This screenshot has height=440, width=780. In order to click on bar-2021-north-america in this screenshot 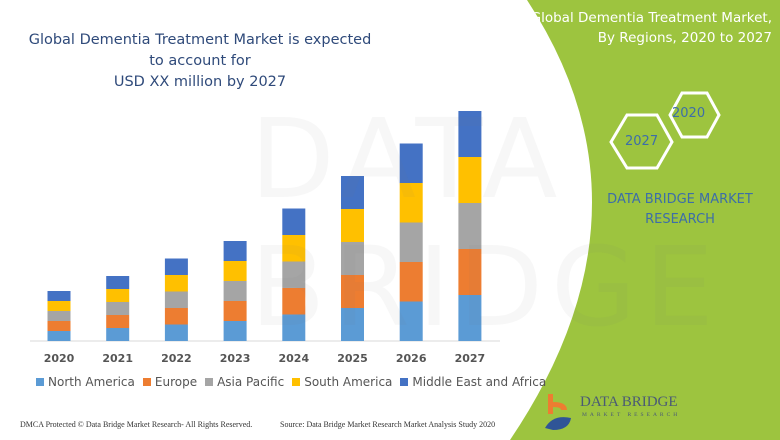, I will do `click(118, 334)`.